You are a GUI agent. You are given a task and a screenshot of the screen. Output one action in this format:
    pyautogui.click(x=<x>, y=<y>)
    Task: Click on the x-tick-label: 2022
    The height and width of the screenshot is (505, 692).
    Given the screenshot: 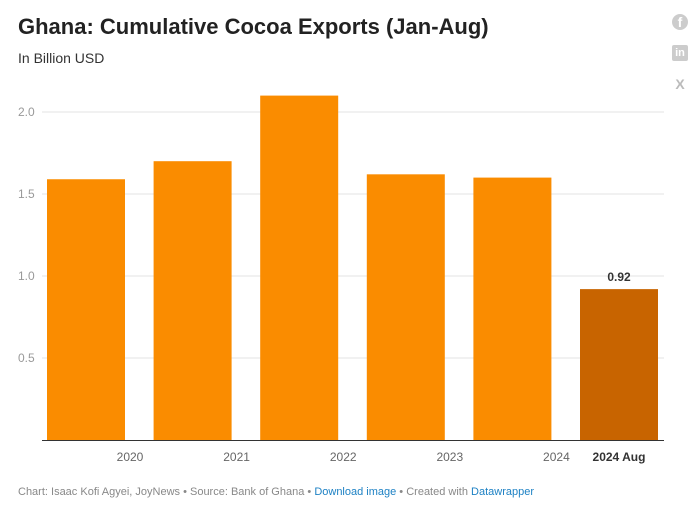 What is the action you would take?
    pyautogui.click(x=343, y=457)
    